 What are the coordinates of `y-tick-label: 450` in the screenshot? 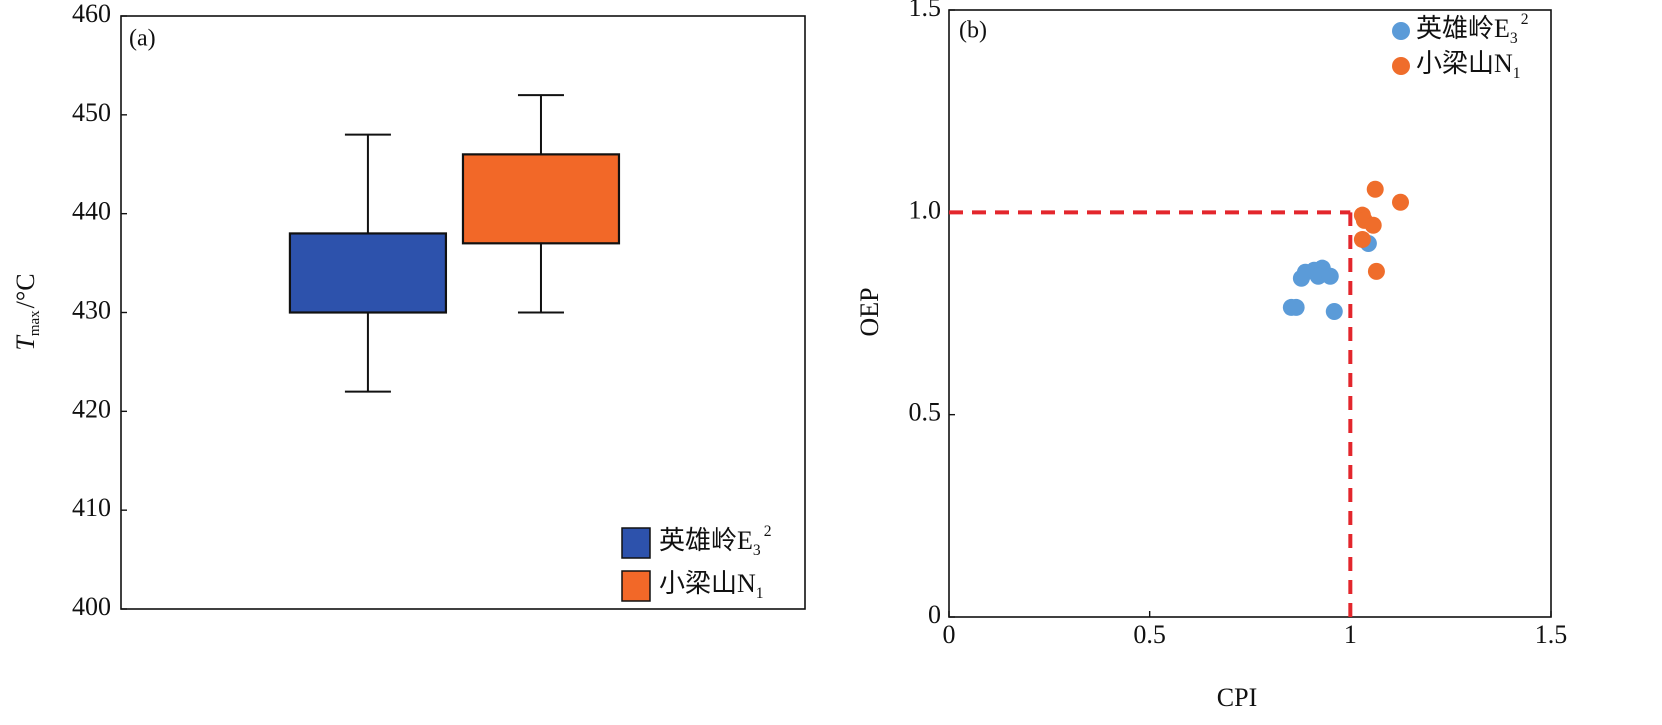 It's located at (91, 112).